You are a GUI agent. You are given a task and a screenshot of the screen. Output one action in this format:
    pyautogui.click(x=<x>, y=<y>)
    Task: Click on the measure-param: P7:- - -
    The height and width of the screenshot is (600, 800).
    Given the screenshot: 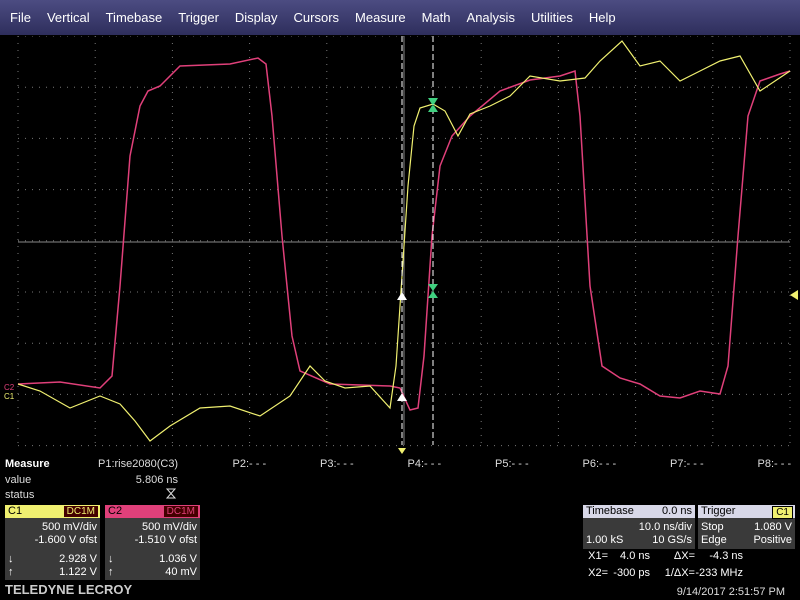 What is the action you would take?
    pyautogui.click(x=687, y=464)
    